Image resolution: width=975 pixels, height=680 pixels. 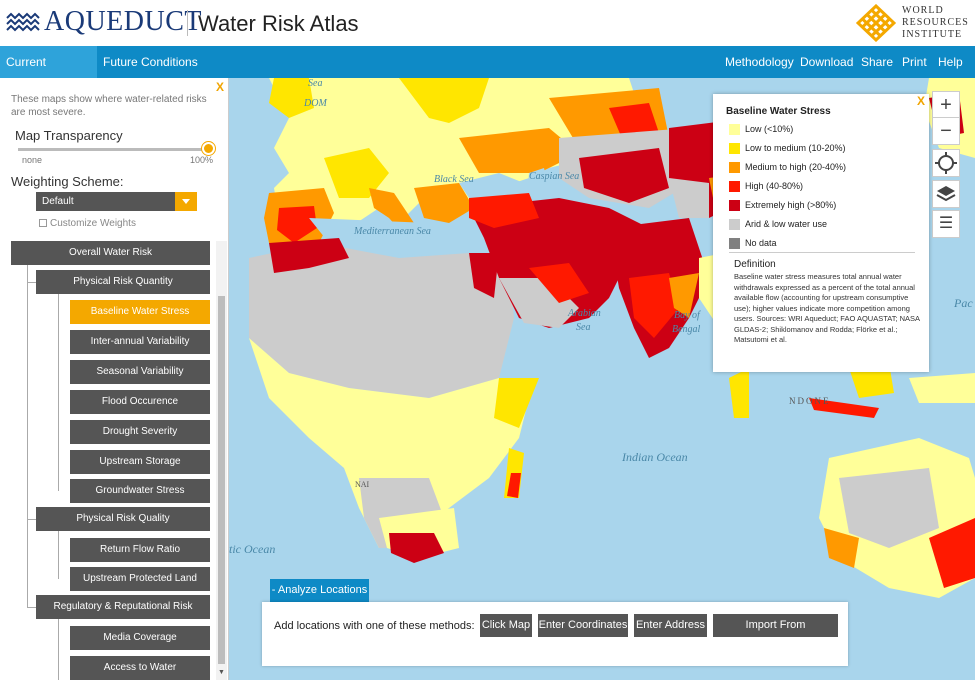 I want to click on region-java, so click(x=844, y=408).